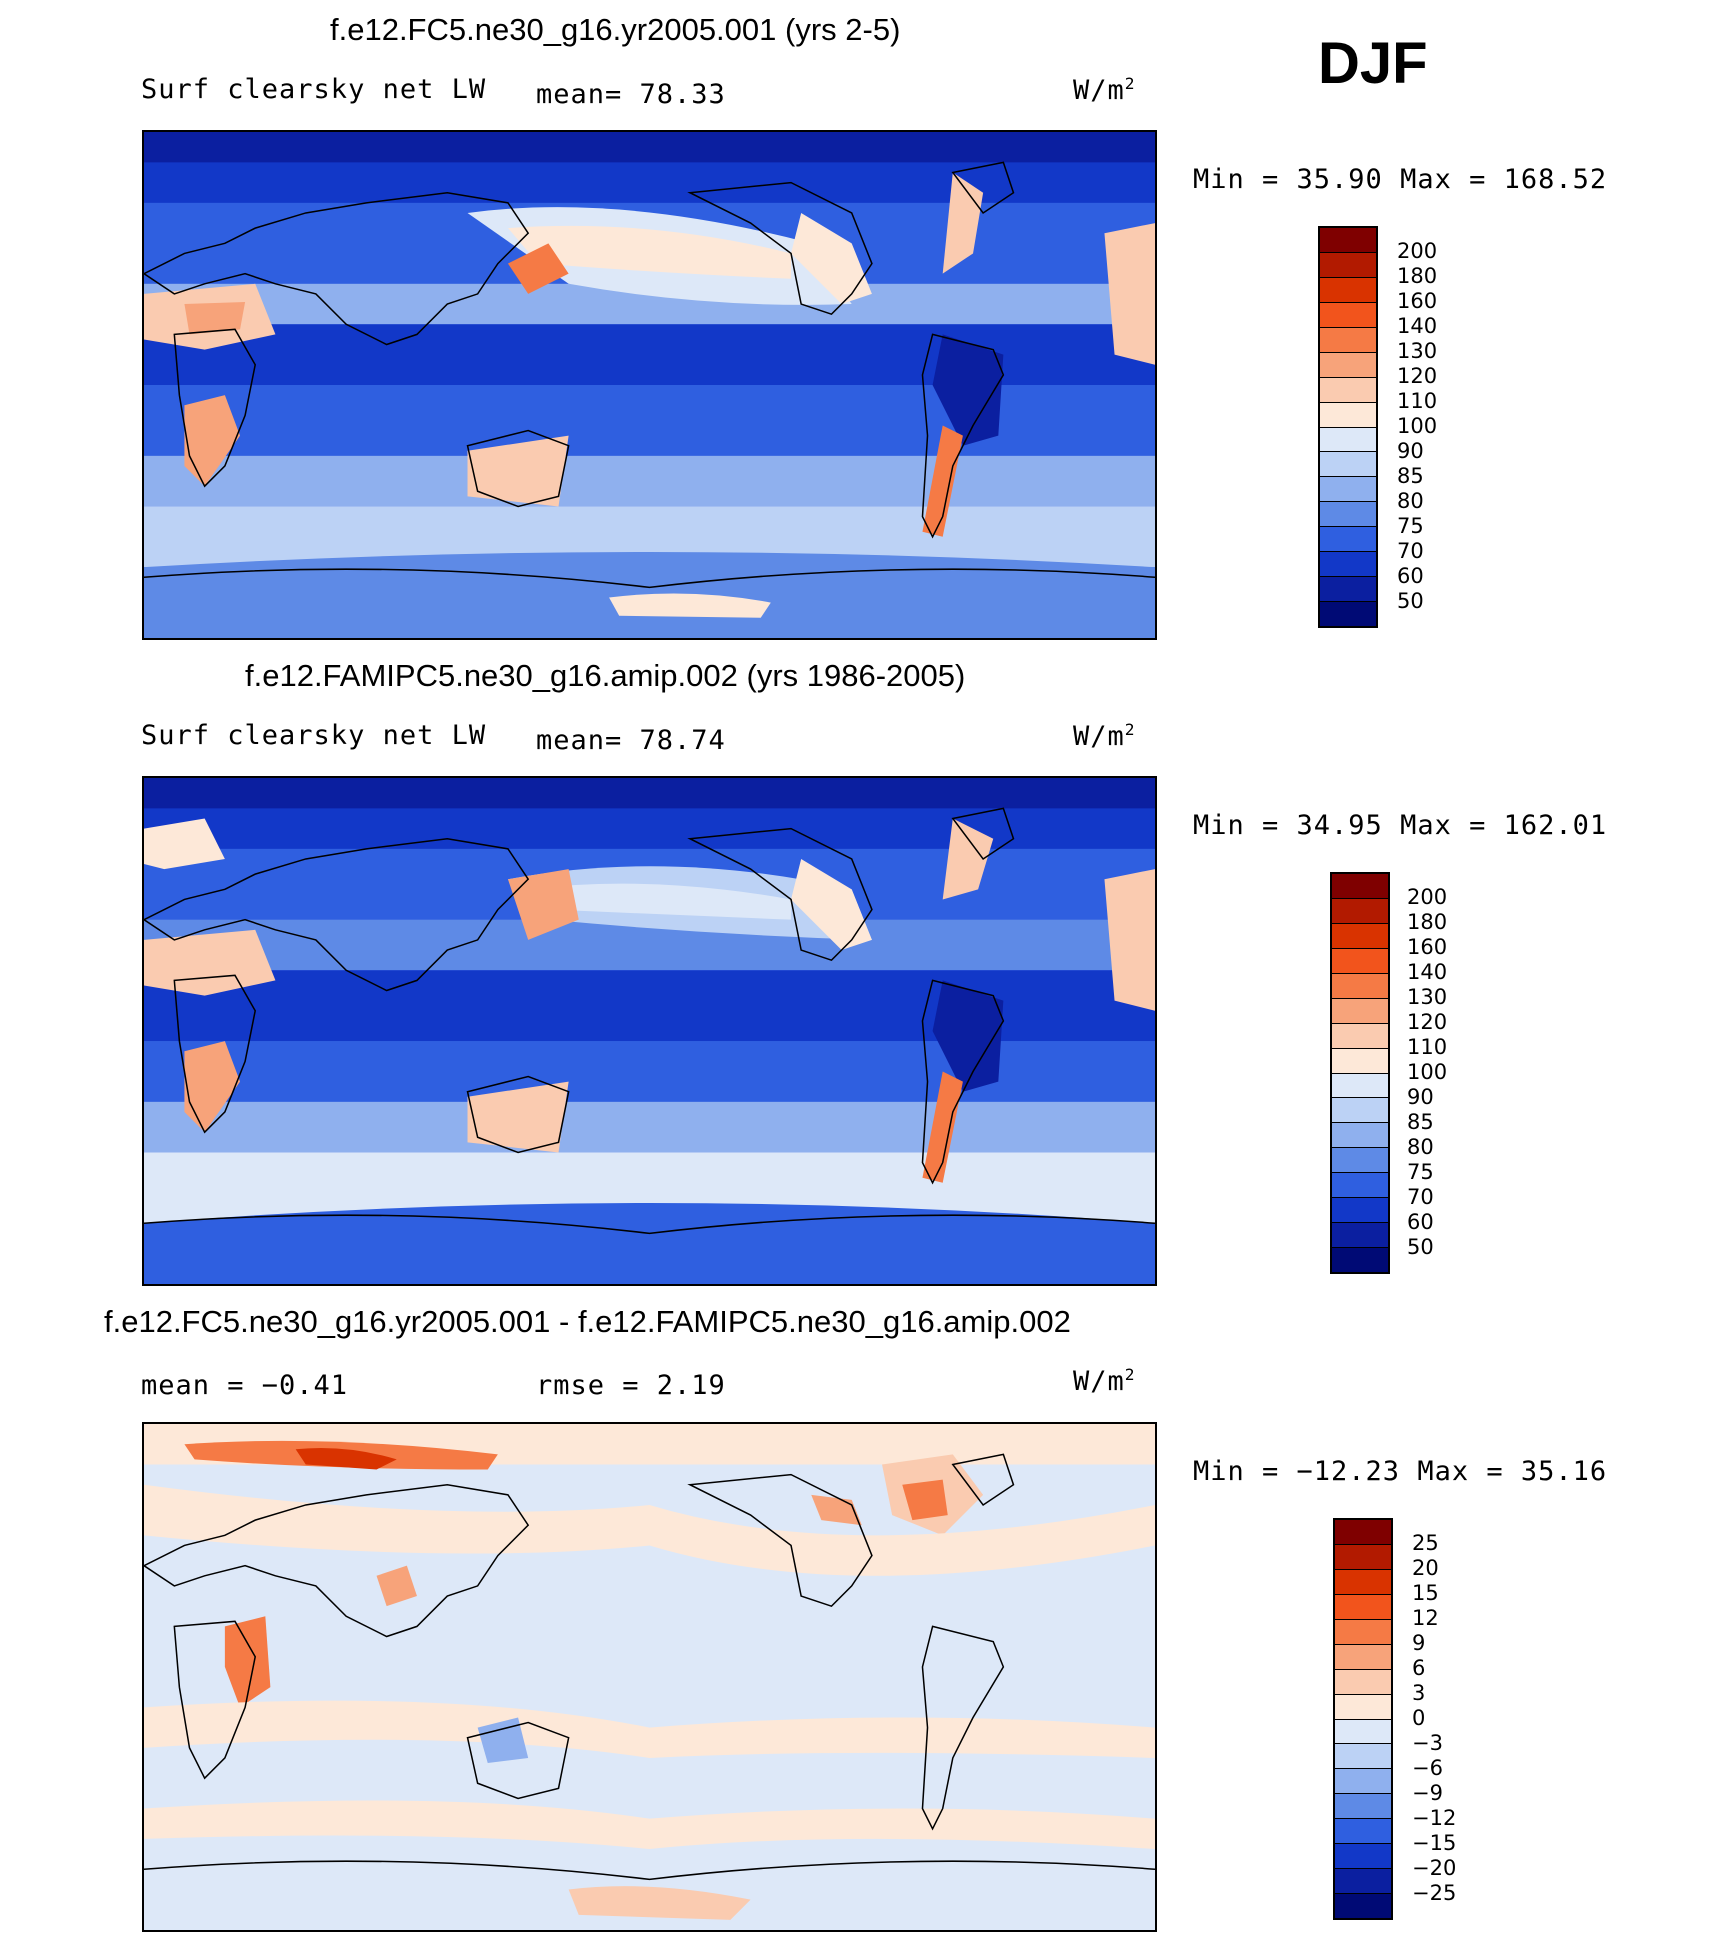  What do you see at coordinates (1417, 401) in the screenshot?
I see `colorbar-tick-label: 110` at bounding box center [1417, 401].